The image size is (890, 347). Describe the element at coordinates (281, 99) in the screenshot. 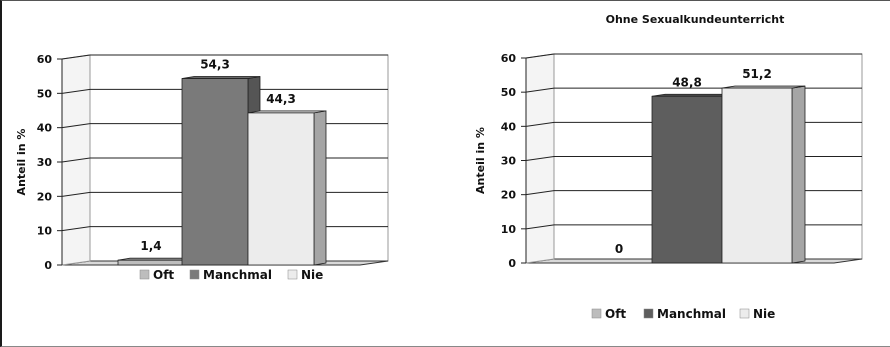

I see `data-label: 44,3` at that location.